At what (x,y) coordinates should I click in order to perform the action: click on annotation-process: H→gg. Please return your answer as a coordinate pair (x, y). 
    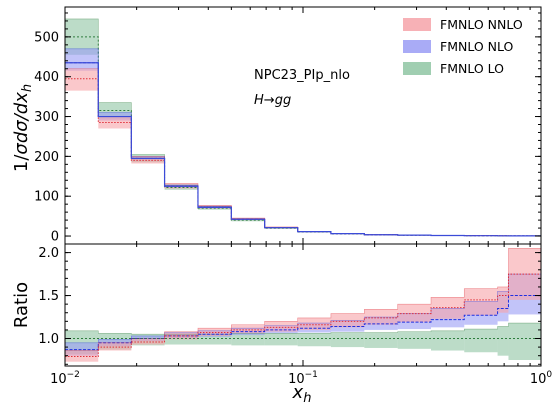
    Looking at the image, I should click on (272, 100).